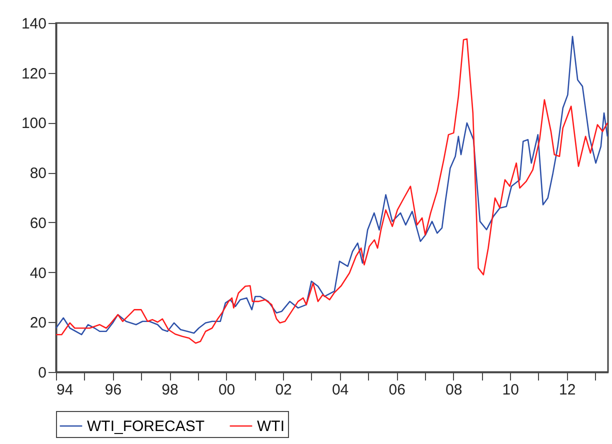 Image resolution: width=612 pixels, height=444 pixels. I want to click on y-tick-label: 120, so click(33, 73).